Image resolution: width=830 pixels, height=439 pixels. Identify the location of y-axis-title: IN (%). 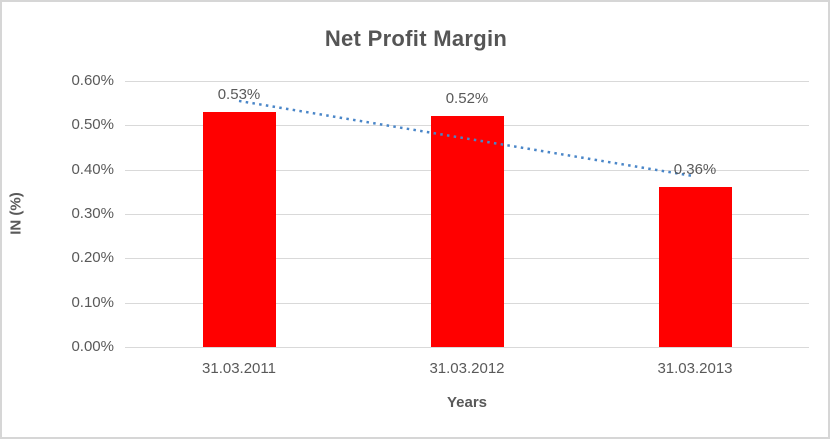
(16, 213).